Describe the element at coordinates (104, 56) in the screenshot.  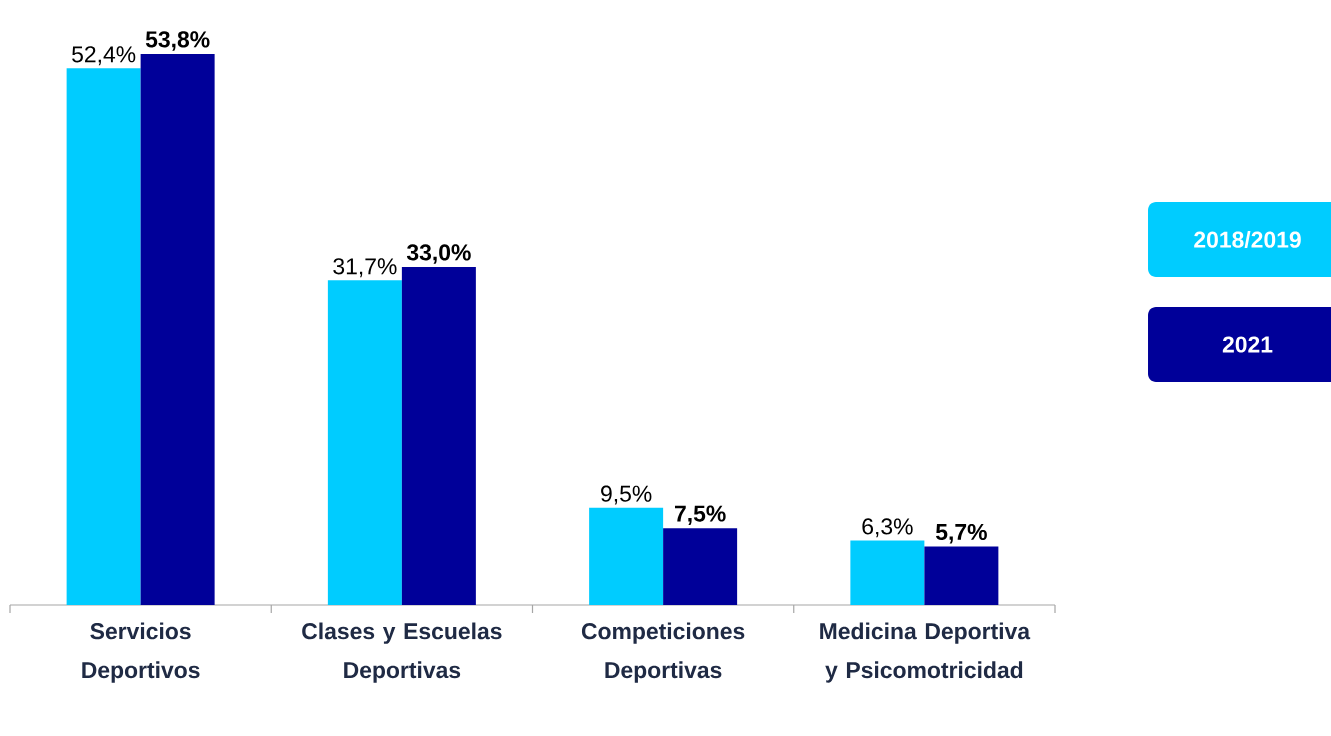
I see `data-label: 52,4%` at that location.